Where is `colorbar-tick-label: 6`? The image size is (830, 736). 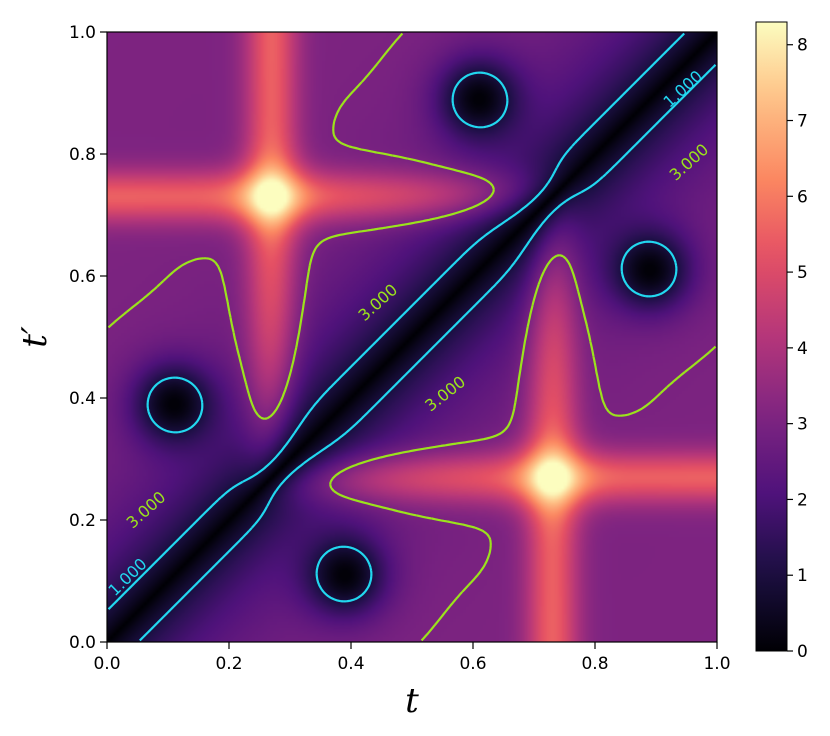 colorbar-tick-label: 6 is located at coordinates (802, 197).